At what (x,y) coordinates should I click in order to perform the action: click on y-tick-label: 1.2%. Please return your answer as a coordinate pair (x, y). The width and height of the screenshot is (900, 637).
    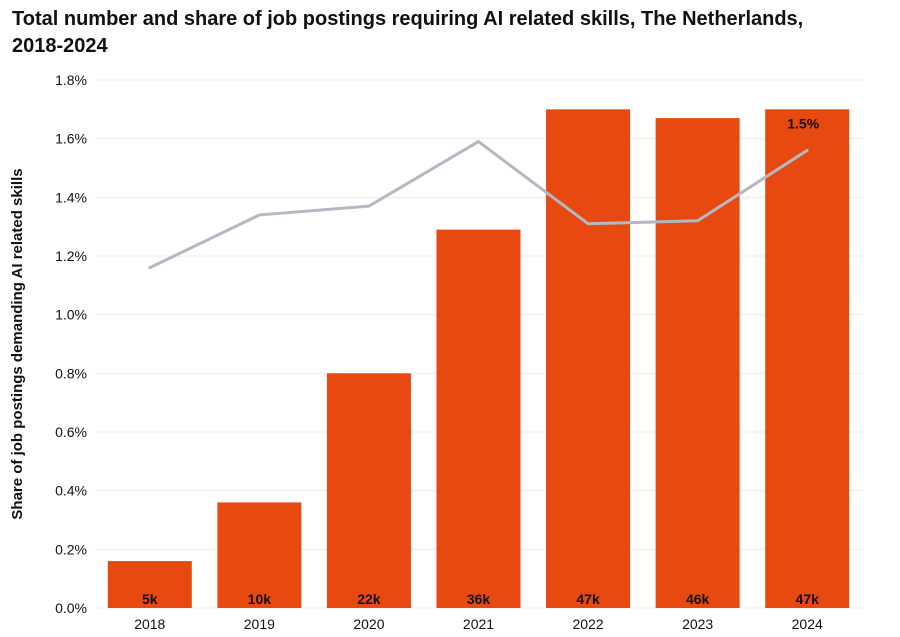
    Looking at the image, I should click on (71, 256).